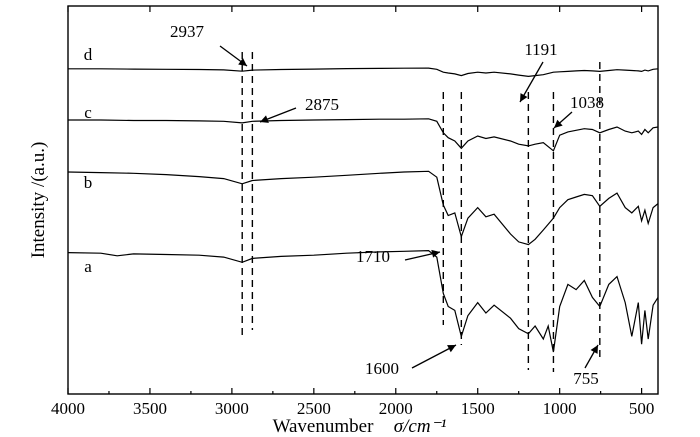 The image size is (700, 437). Describe the element at coordinates (540, 49) in the screenshot. I see `annotation-1191: 1191` at that location.